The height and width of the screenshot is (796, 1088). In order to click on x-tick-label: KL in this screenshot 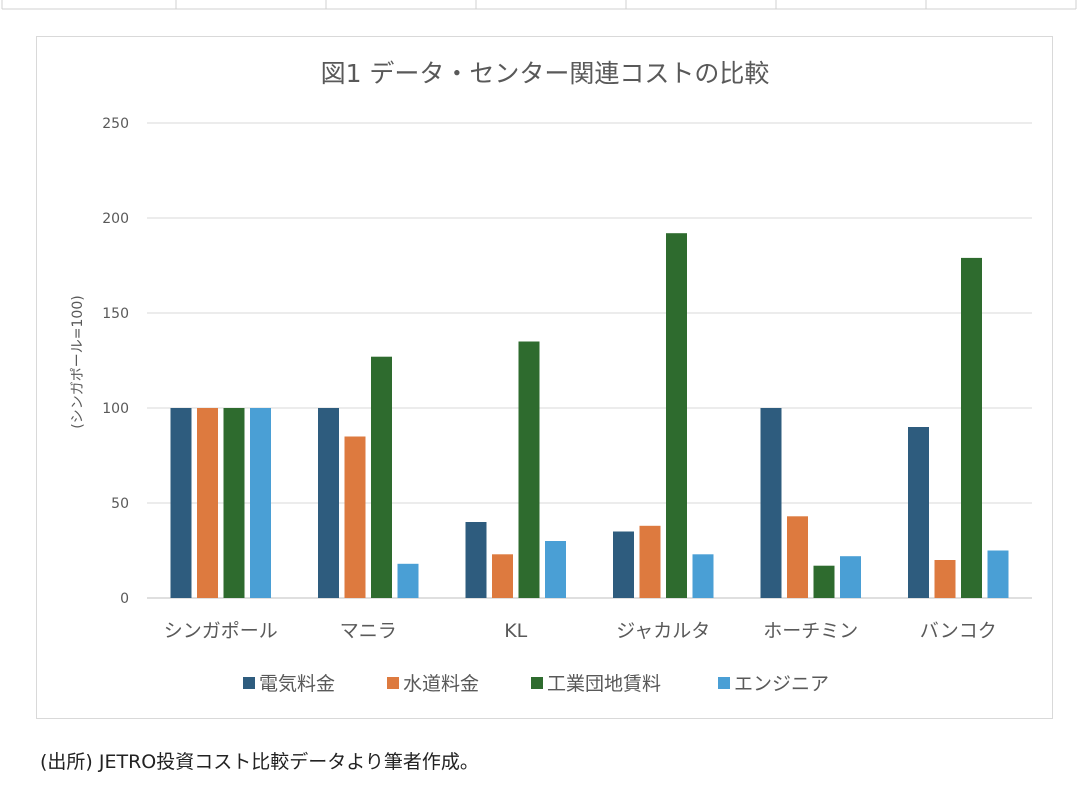, I will do `click(515, 631)`.